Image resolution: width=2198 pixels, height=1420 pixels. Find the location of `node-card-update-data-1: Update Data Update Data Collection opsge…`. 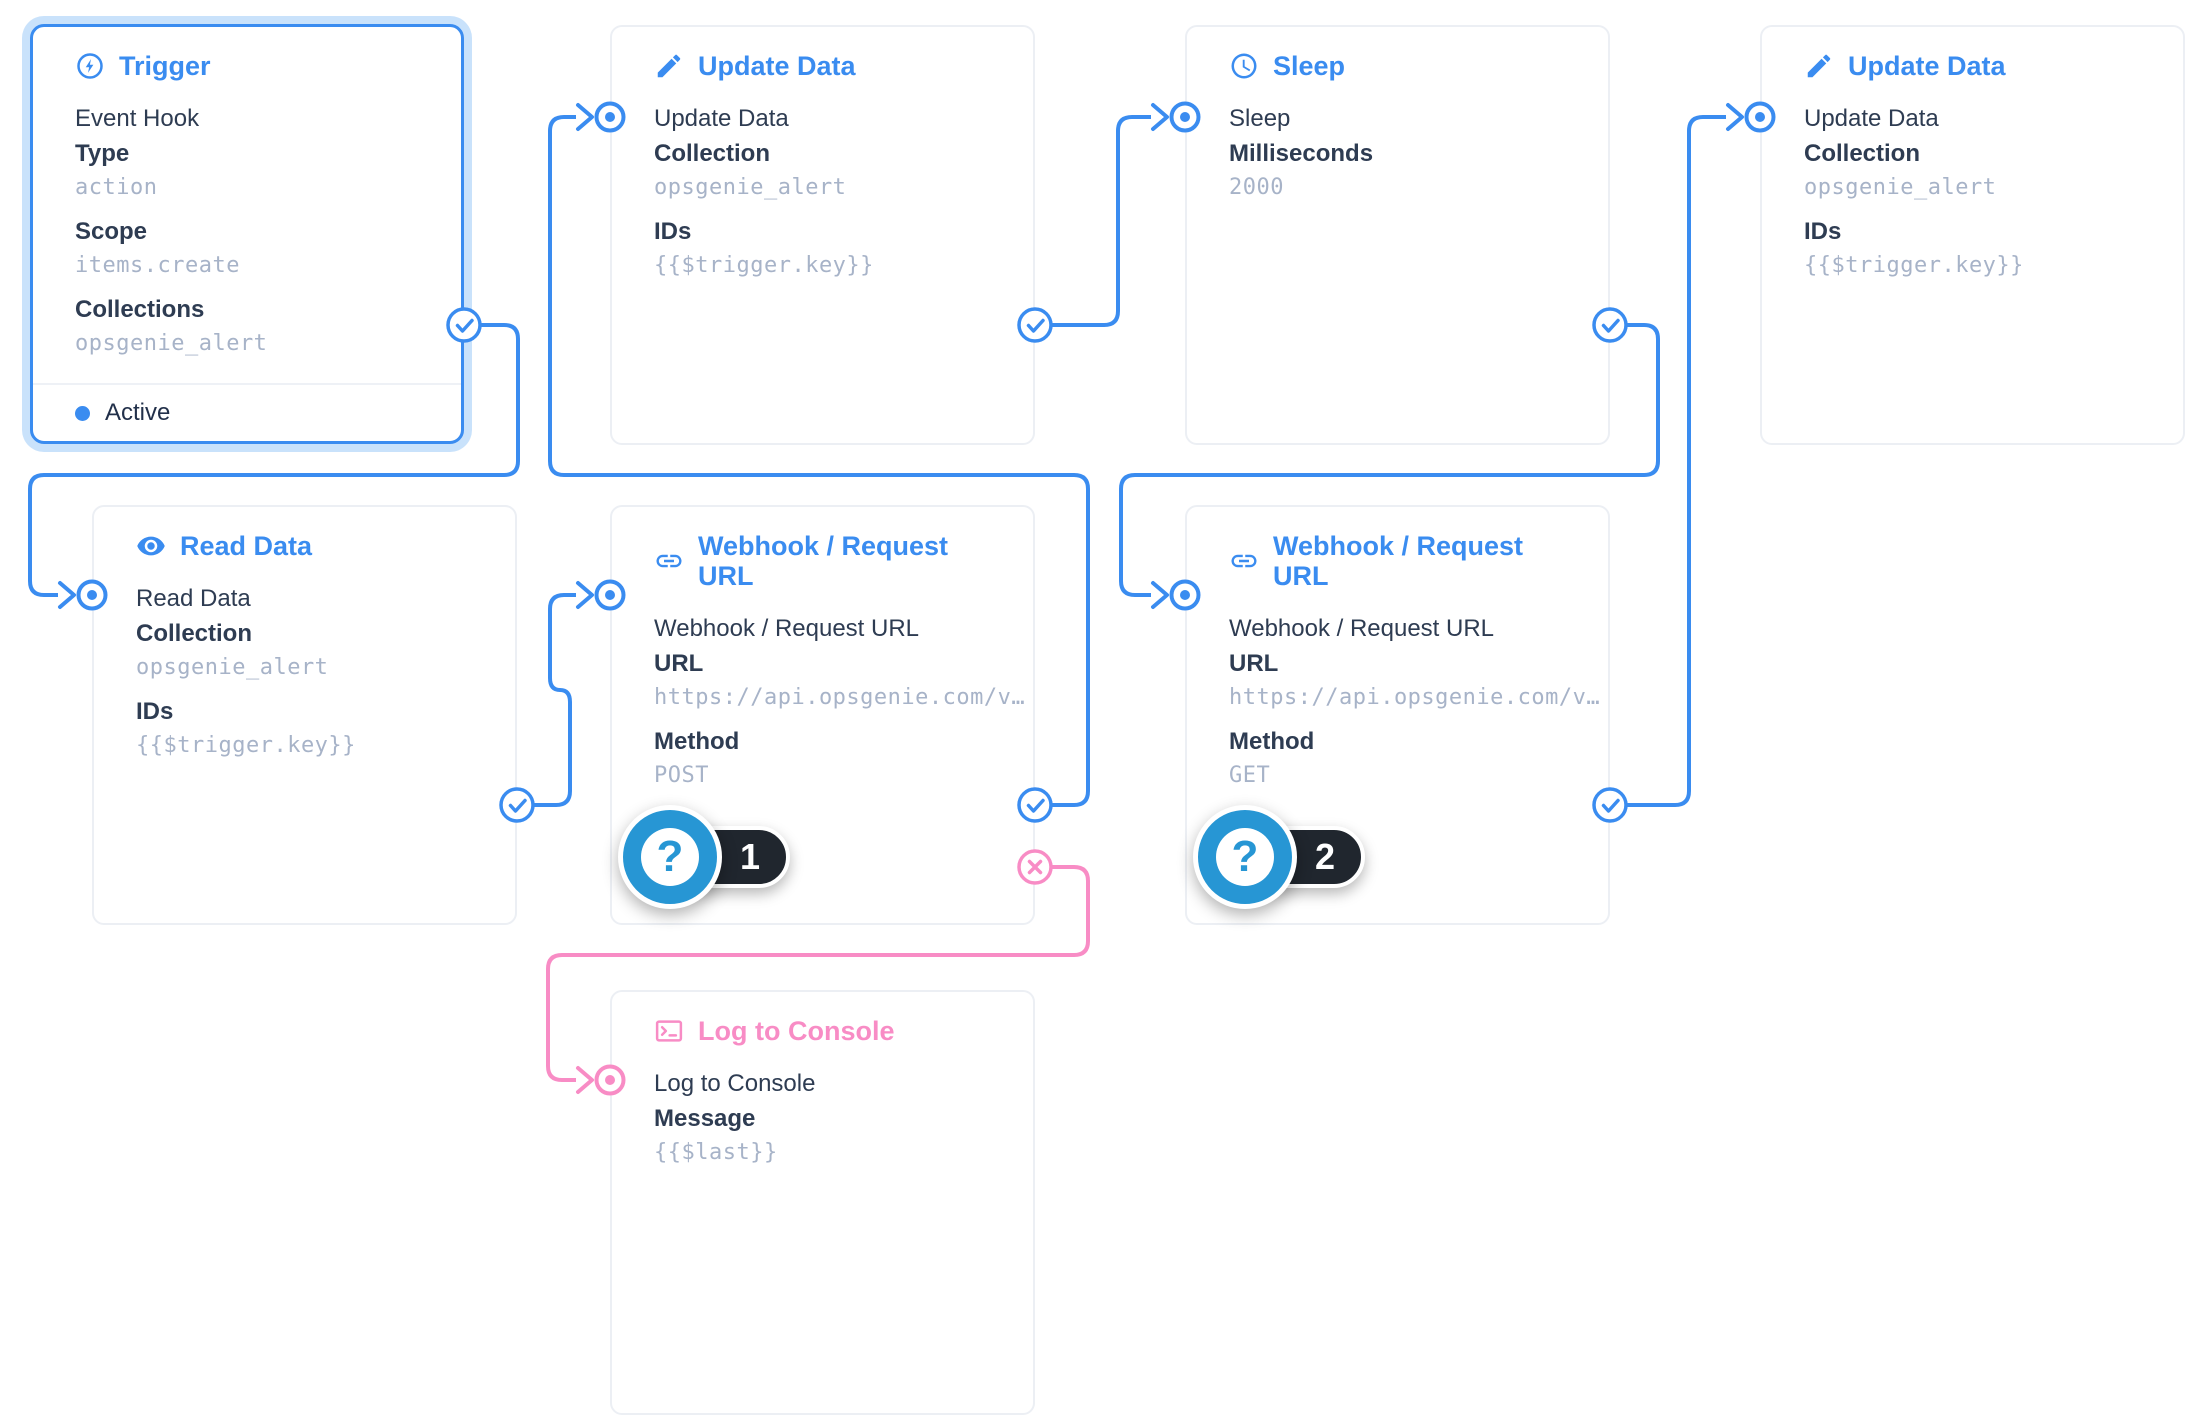

node-card-update-data-1: Update Data Update Data Collection opsge… is located at coordinates (822, 235).